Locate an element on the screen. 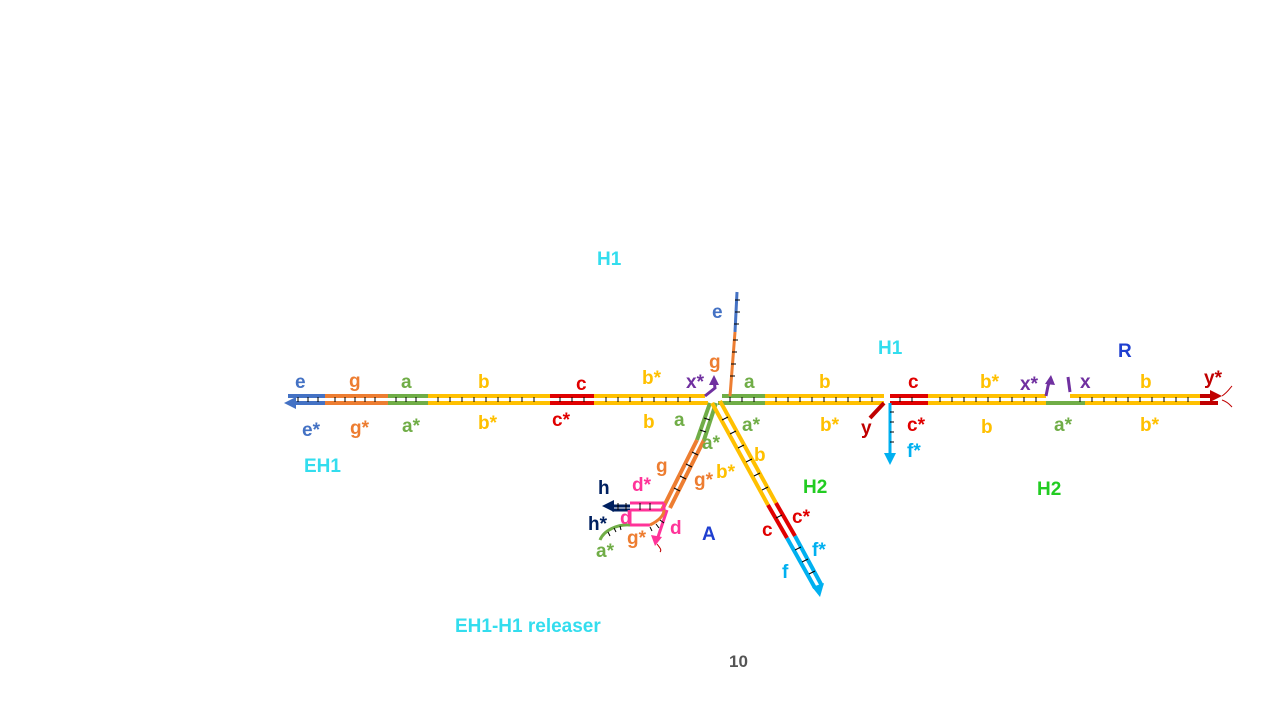 The width and height of the screenshot is (1280, 720). label-arm-f: f is located at coordinates (785, 572).